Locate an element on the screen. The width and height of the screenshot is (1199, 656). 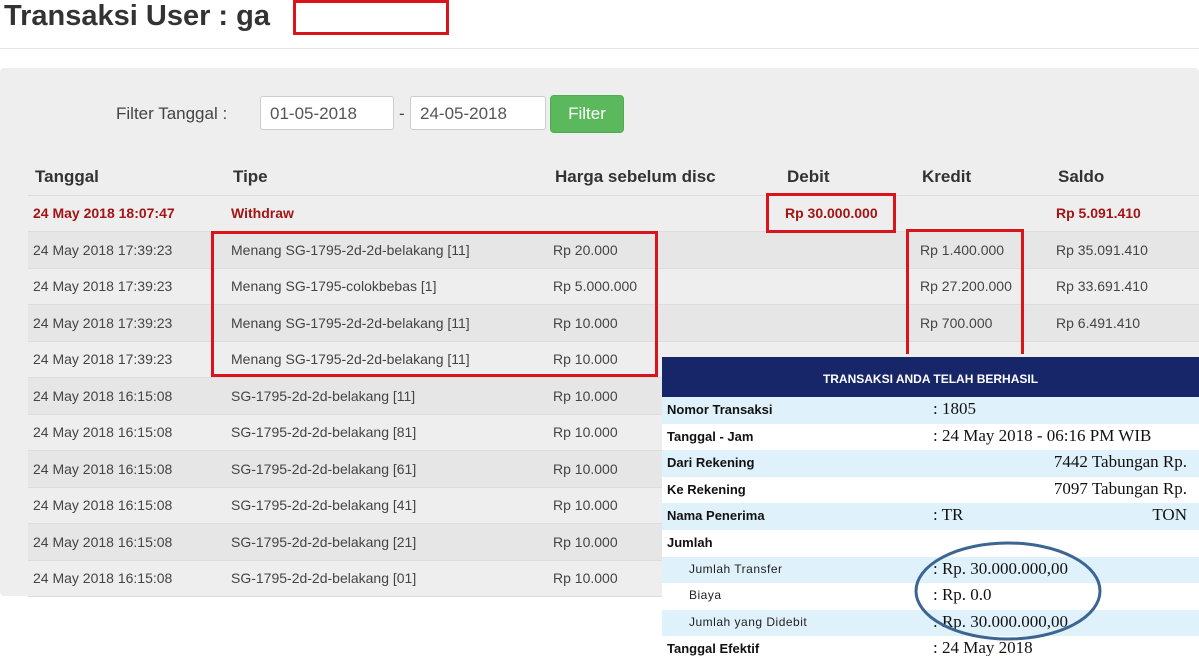
cell-saldo: Rp 6.491.410 is located at coordinates (1098, 322).